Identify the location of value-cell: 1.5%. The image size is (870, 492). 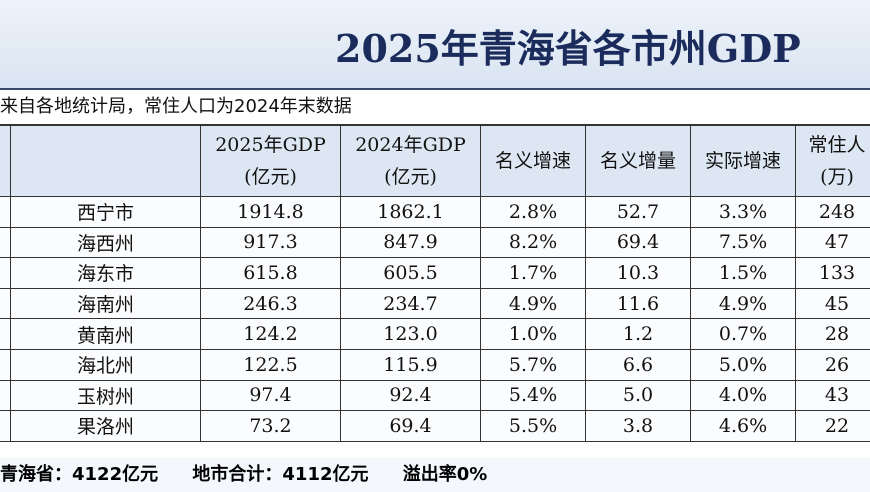
(743, 273).